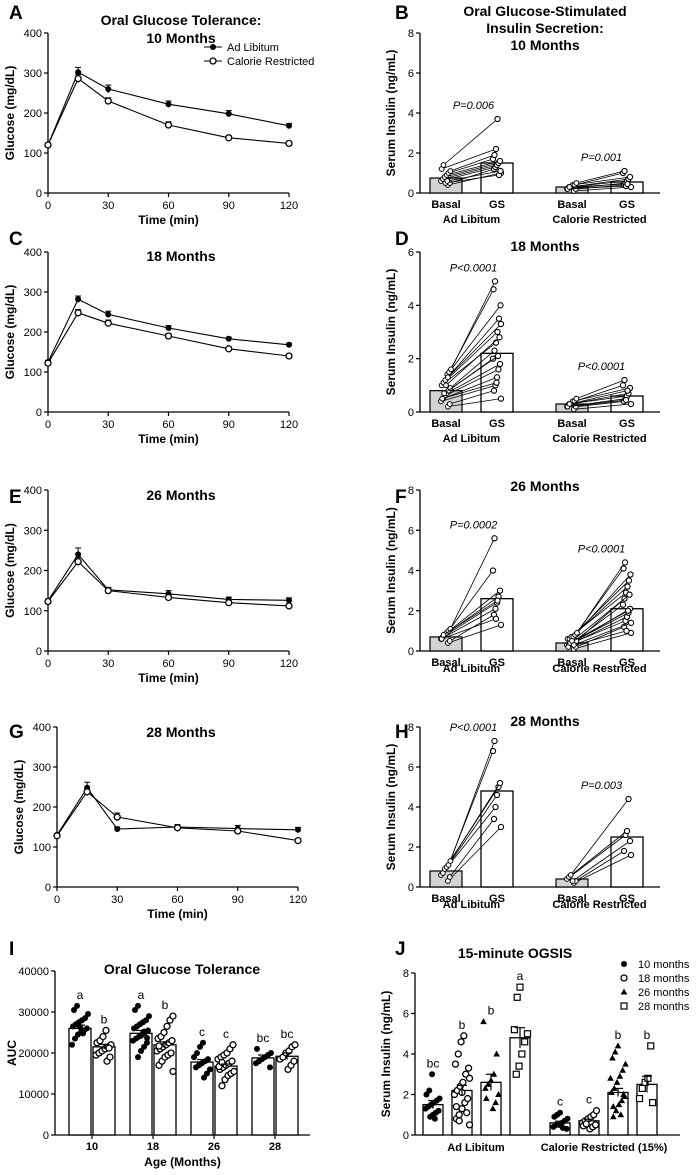  Describe the element at coordinates (476, 1148) in the screenshot. I see `group-label: Ad Libitum` at that location.